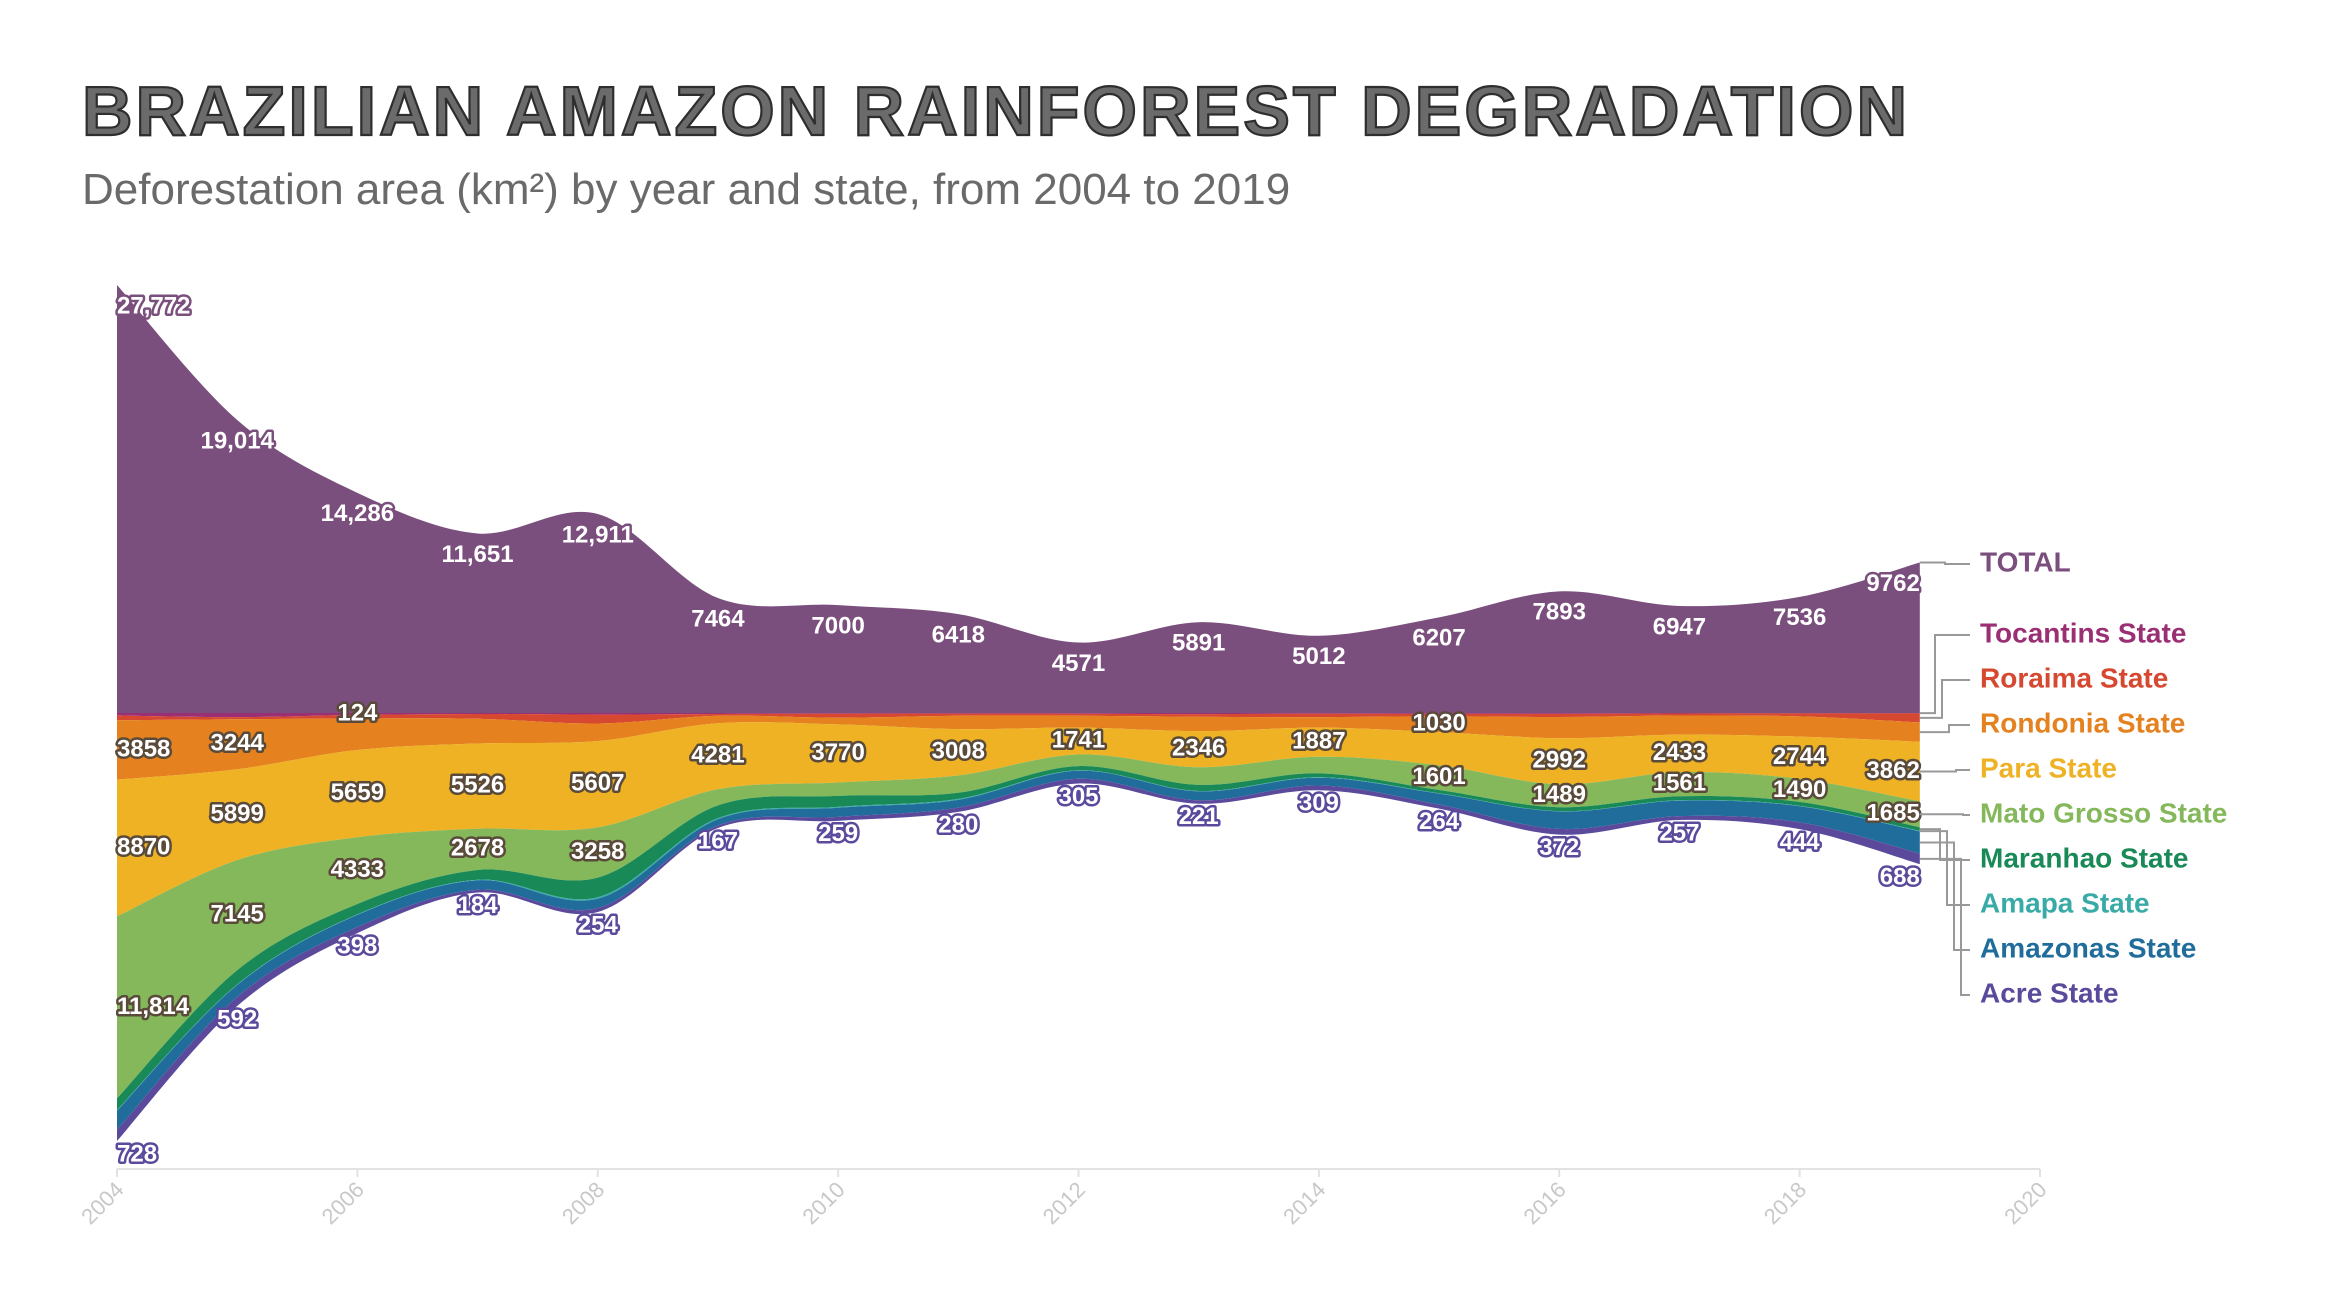 This screenshot has width=2344, height=1305. I want to click on legend-label: Amazonas State, so click(2088, 947).